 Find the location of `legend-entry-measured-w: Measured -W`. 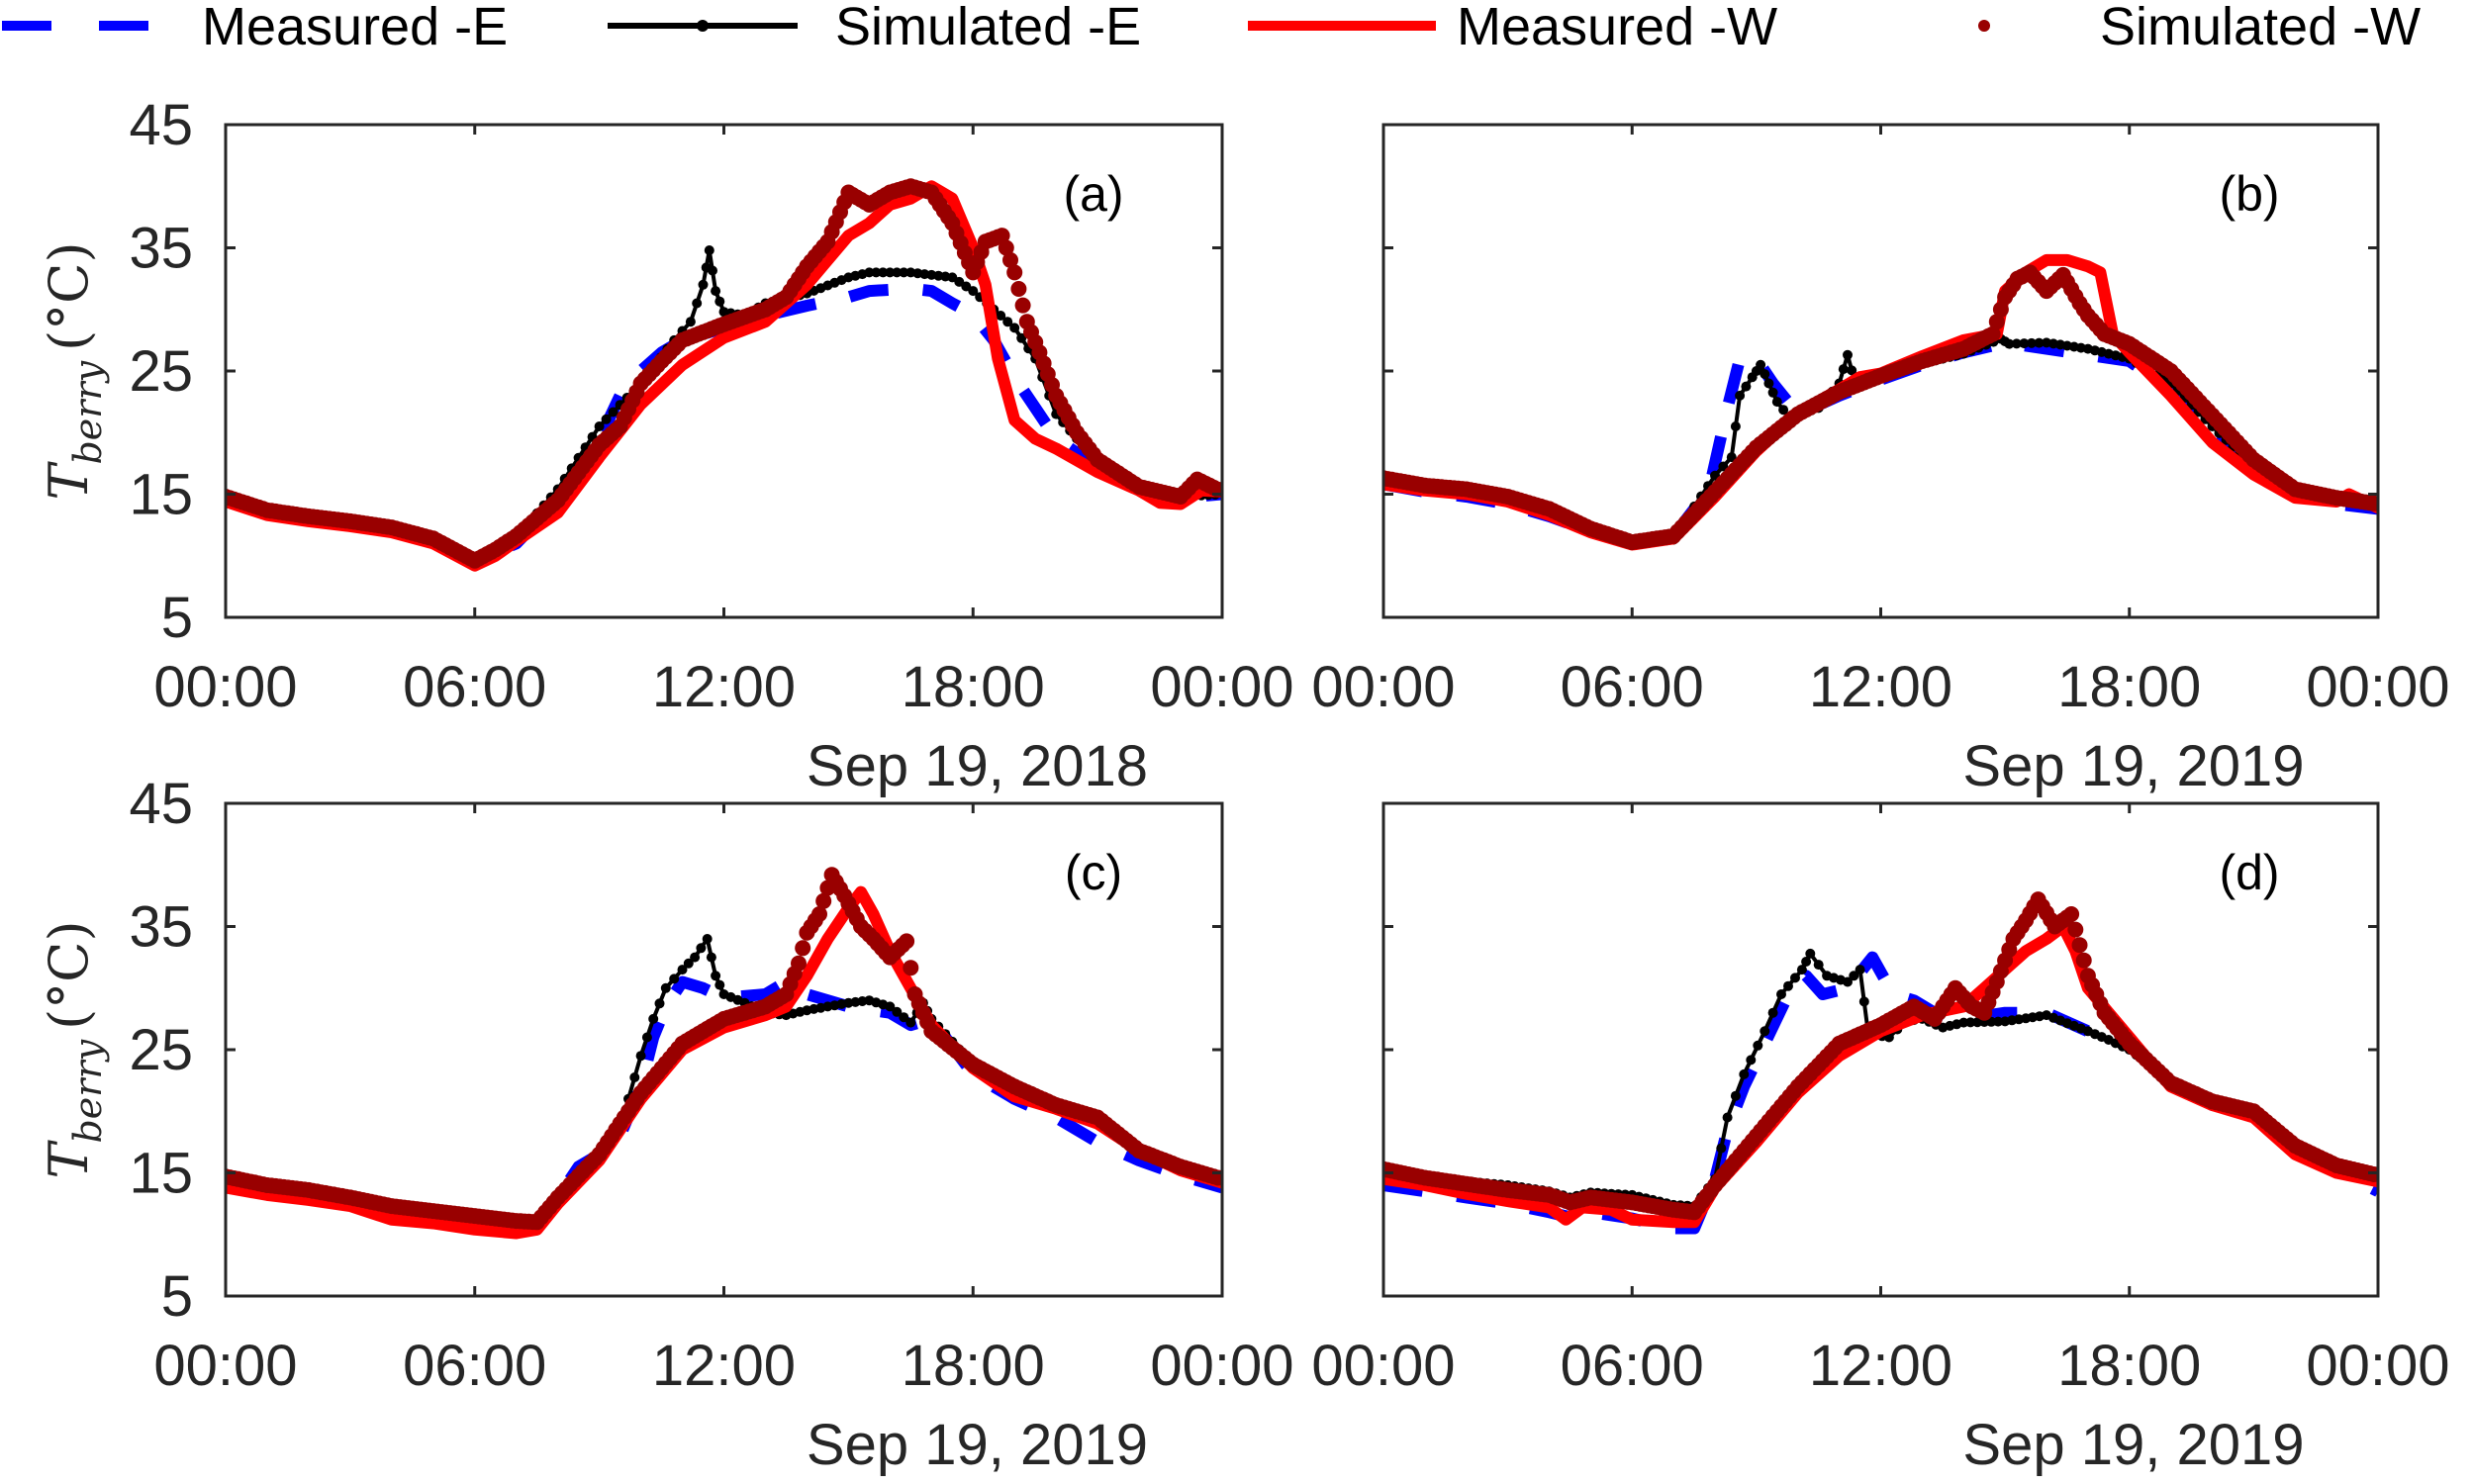

legend-entry-measured-w: Measured -W is located at coordinates (1513, 28).